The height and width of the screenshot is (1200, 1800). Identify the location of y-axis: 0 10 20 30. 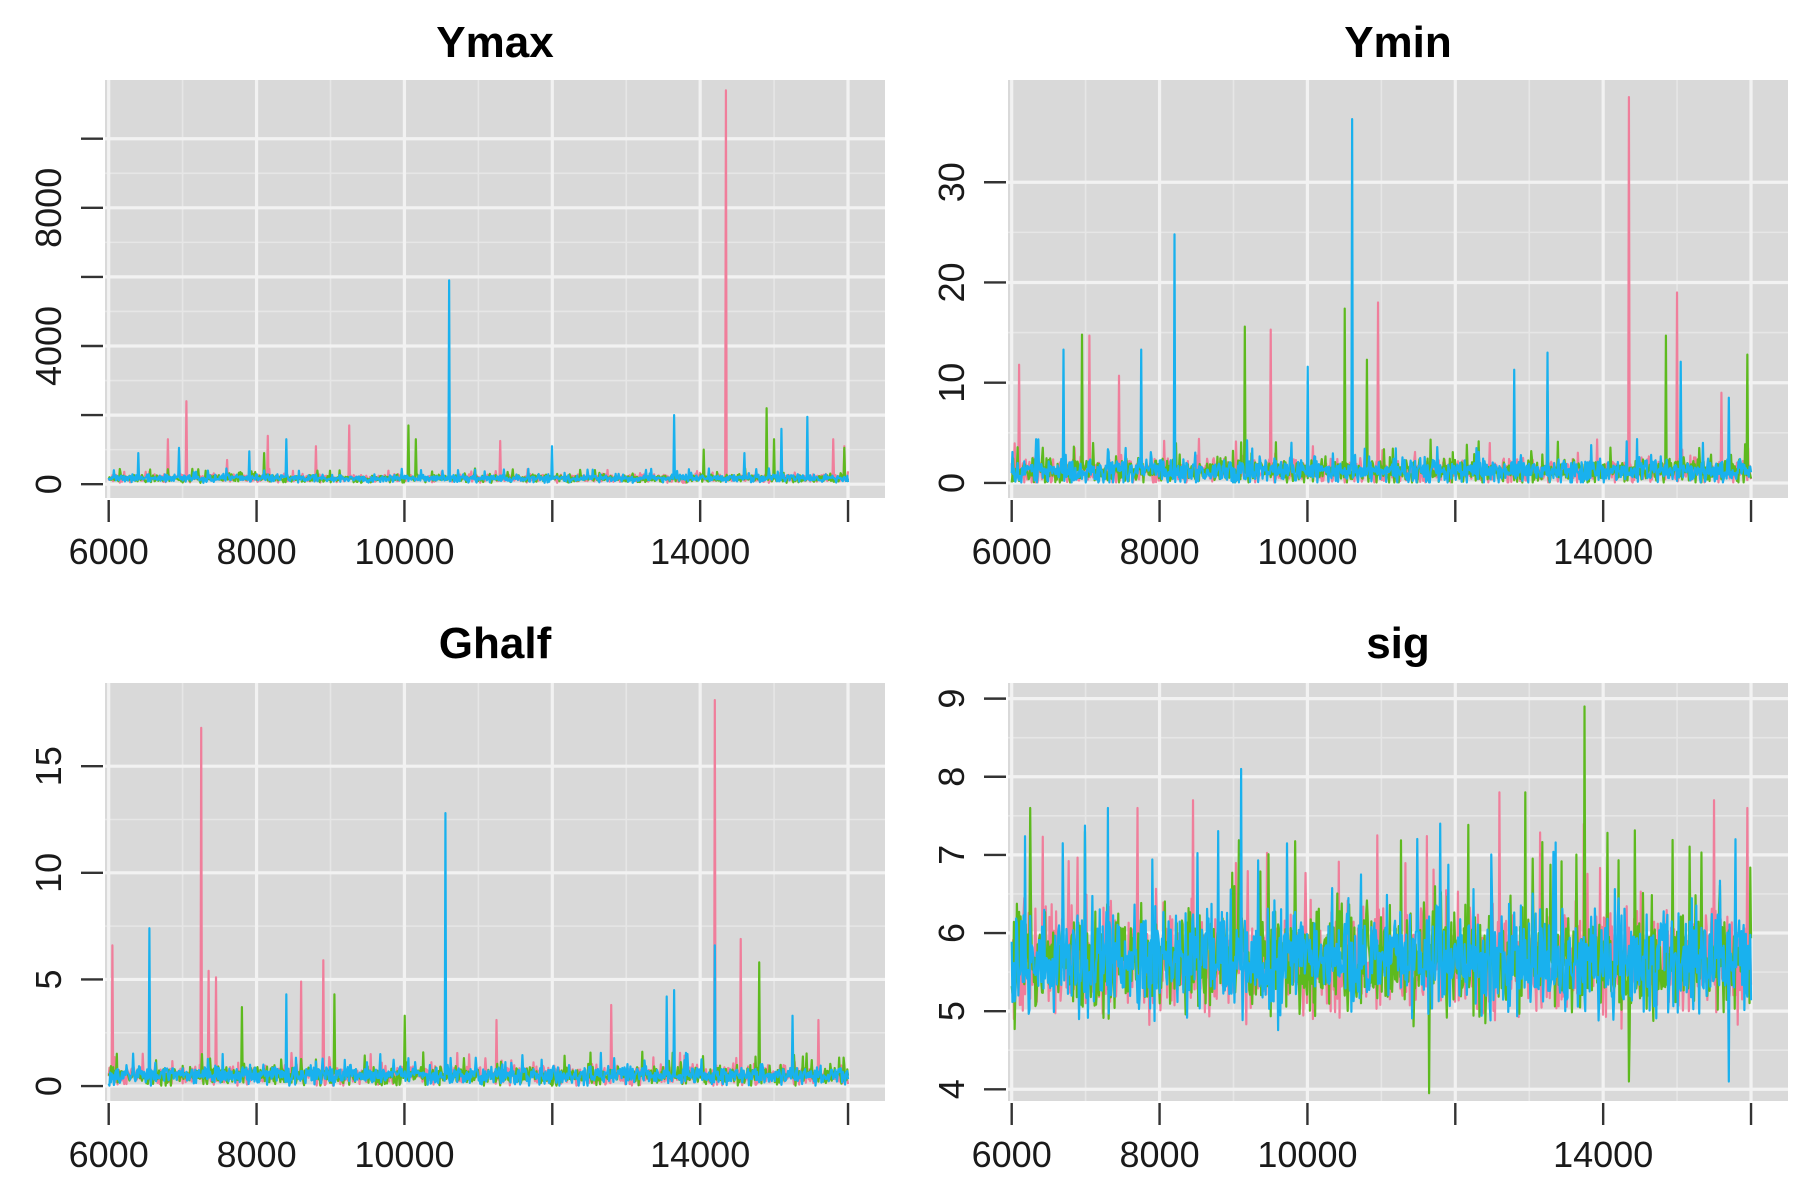
(968, 327).